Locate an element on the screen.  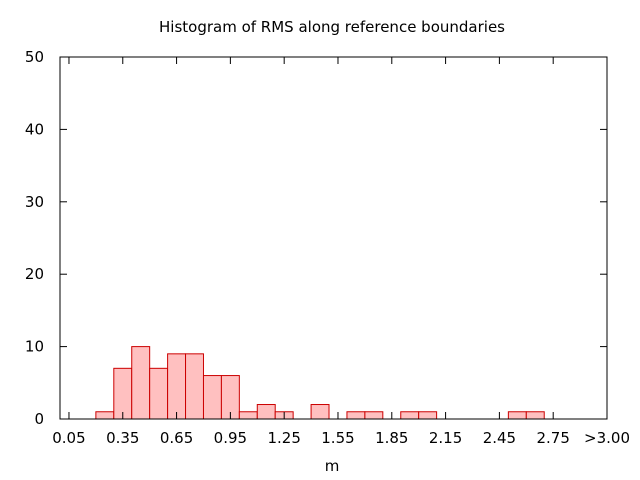
x-tick-label: 2.45 is located at coordinates (499, 438).